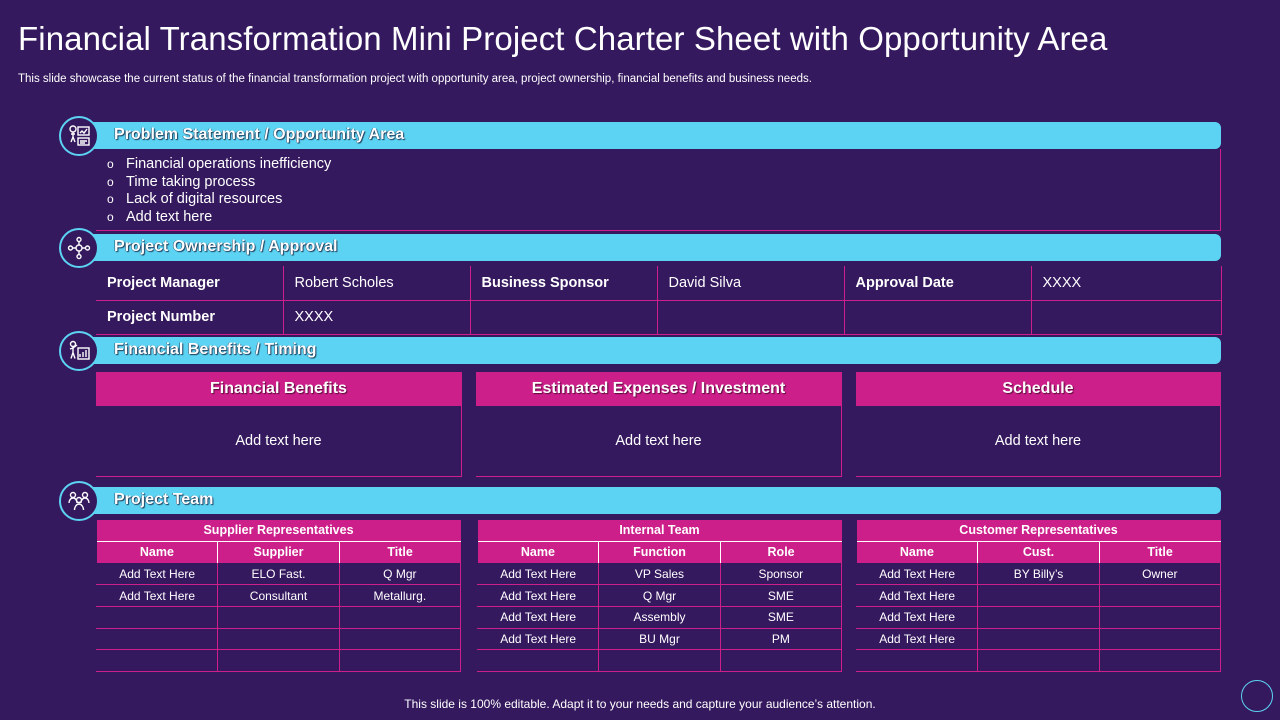 The height and width of the screenshot is (720, 1280). I want to click on column-header: Function, so click(659, 552).